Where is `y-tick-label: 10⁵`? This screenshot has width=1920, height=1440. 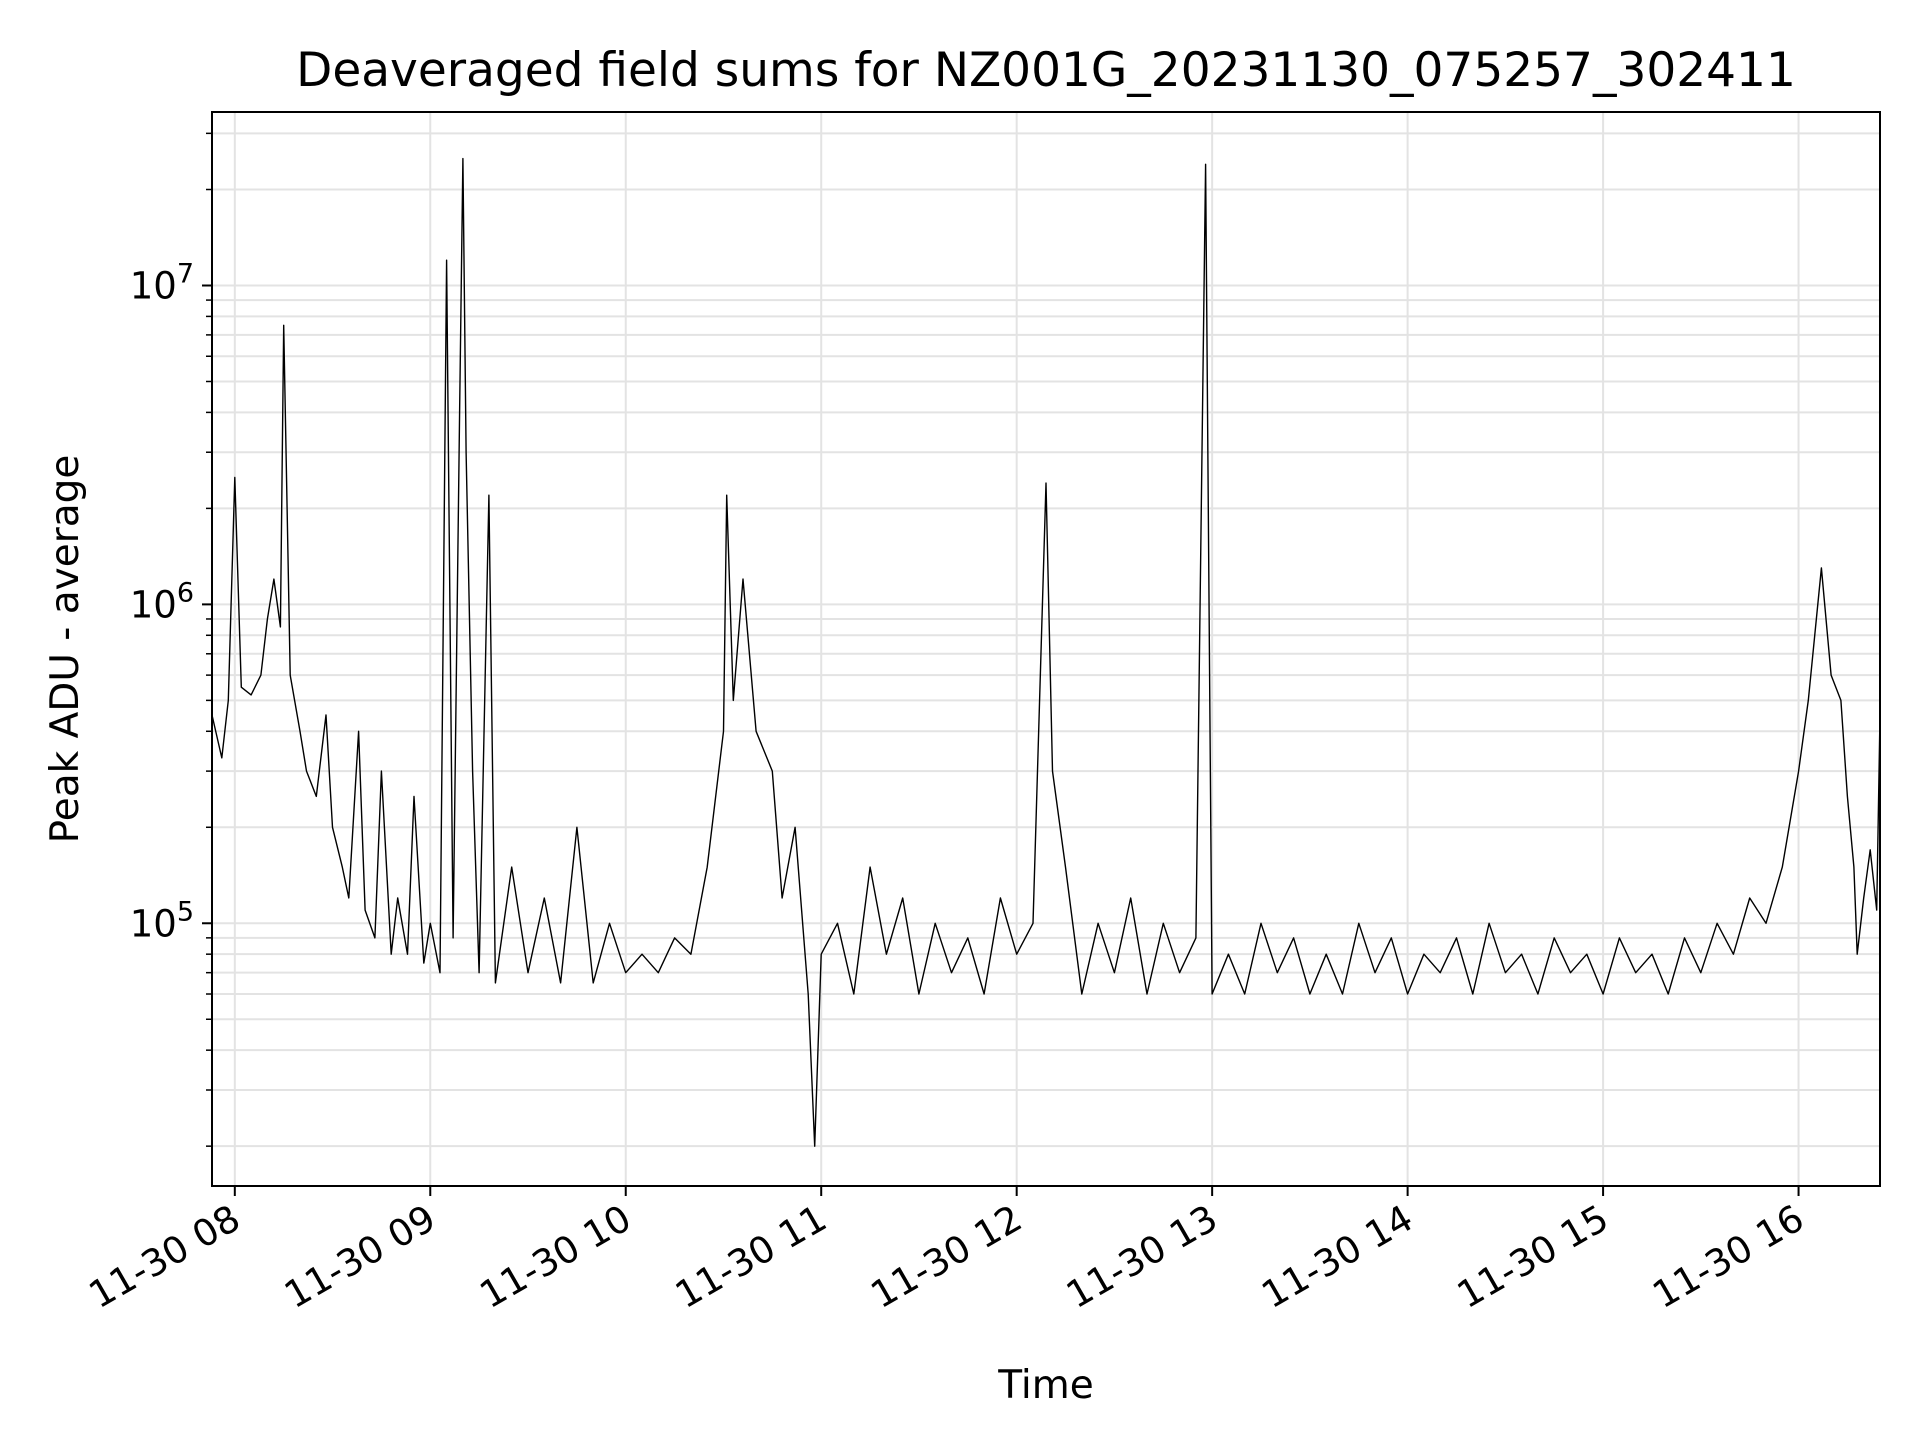
y-tick-label: 10⁵ is located at coordinates (162, 920).